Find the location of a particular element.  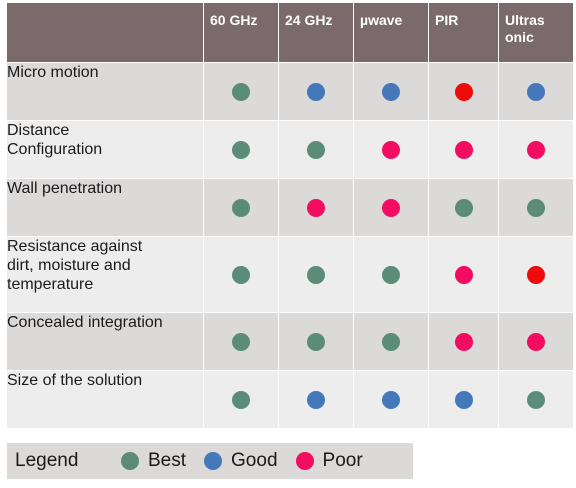

table-header-row: 60 GHz 24 GHz µwave PIR Ultras onic is located at coordinates (290, 33).